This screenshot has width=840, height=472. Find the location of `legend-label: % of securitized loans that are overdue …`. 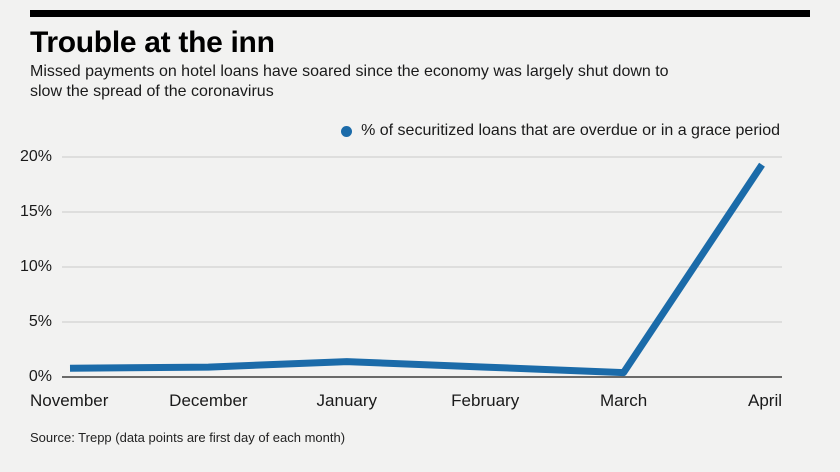

legend-label: % of securitized loans that are overdue … is located at coordinates (570, 130).